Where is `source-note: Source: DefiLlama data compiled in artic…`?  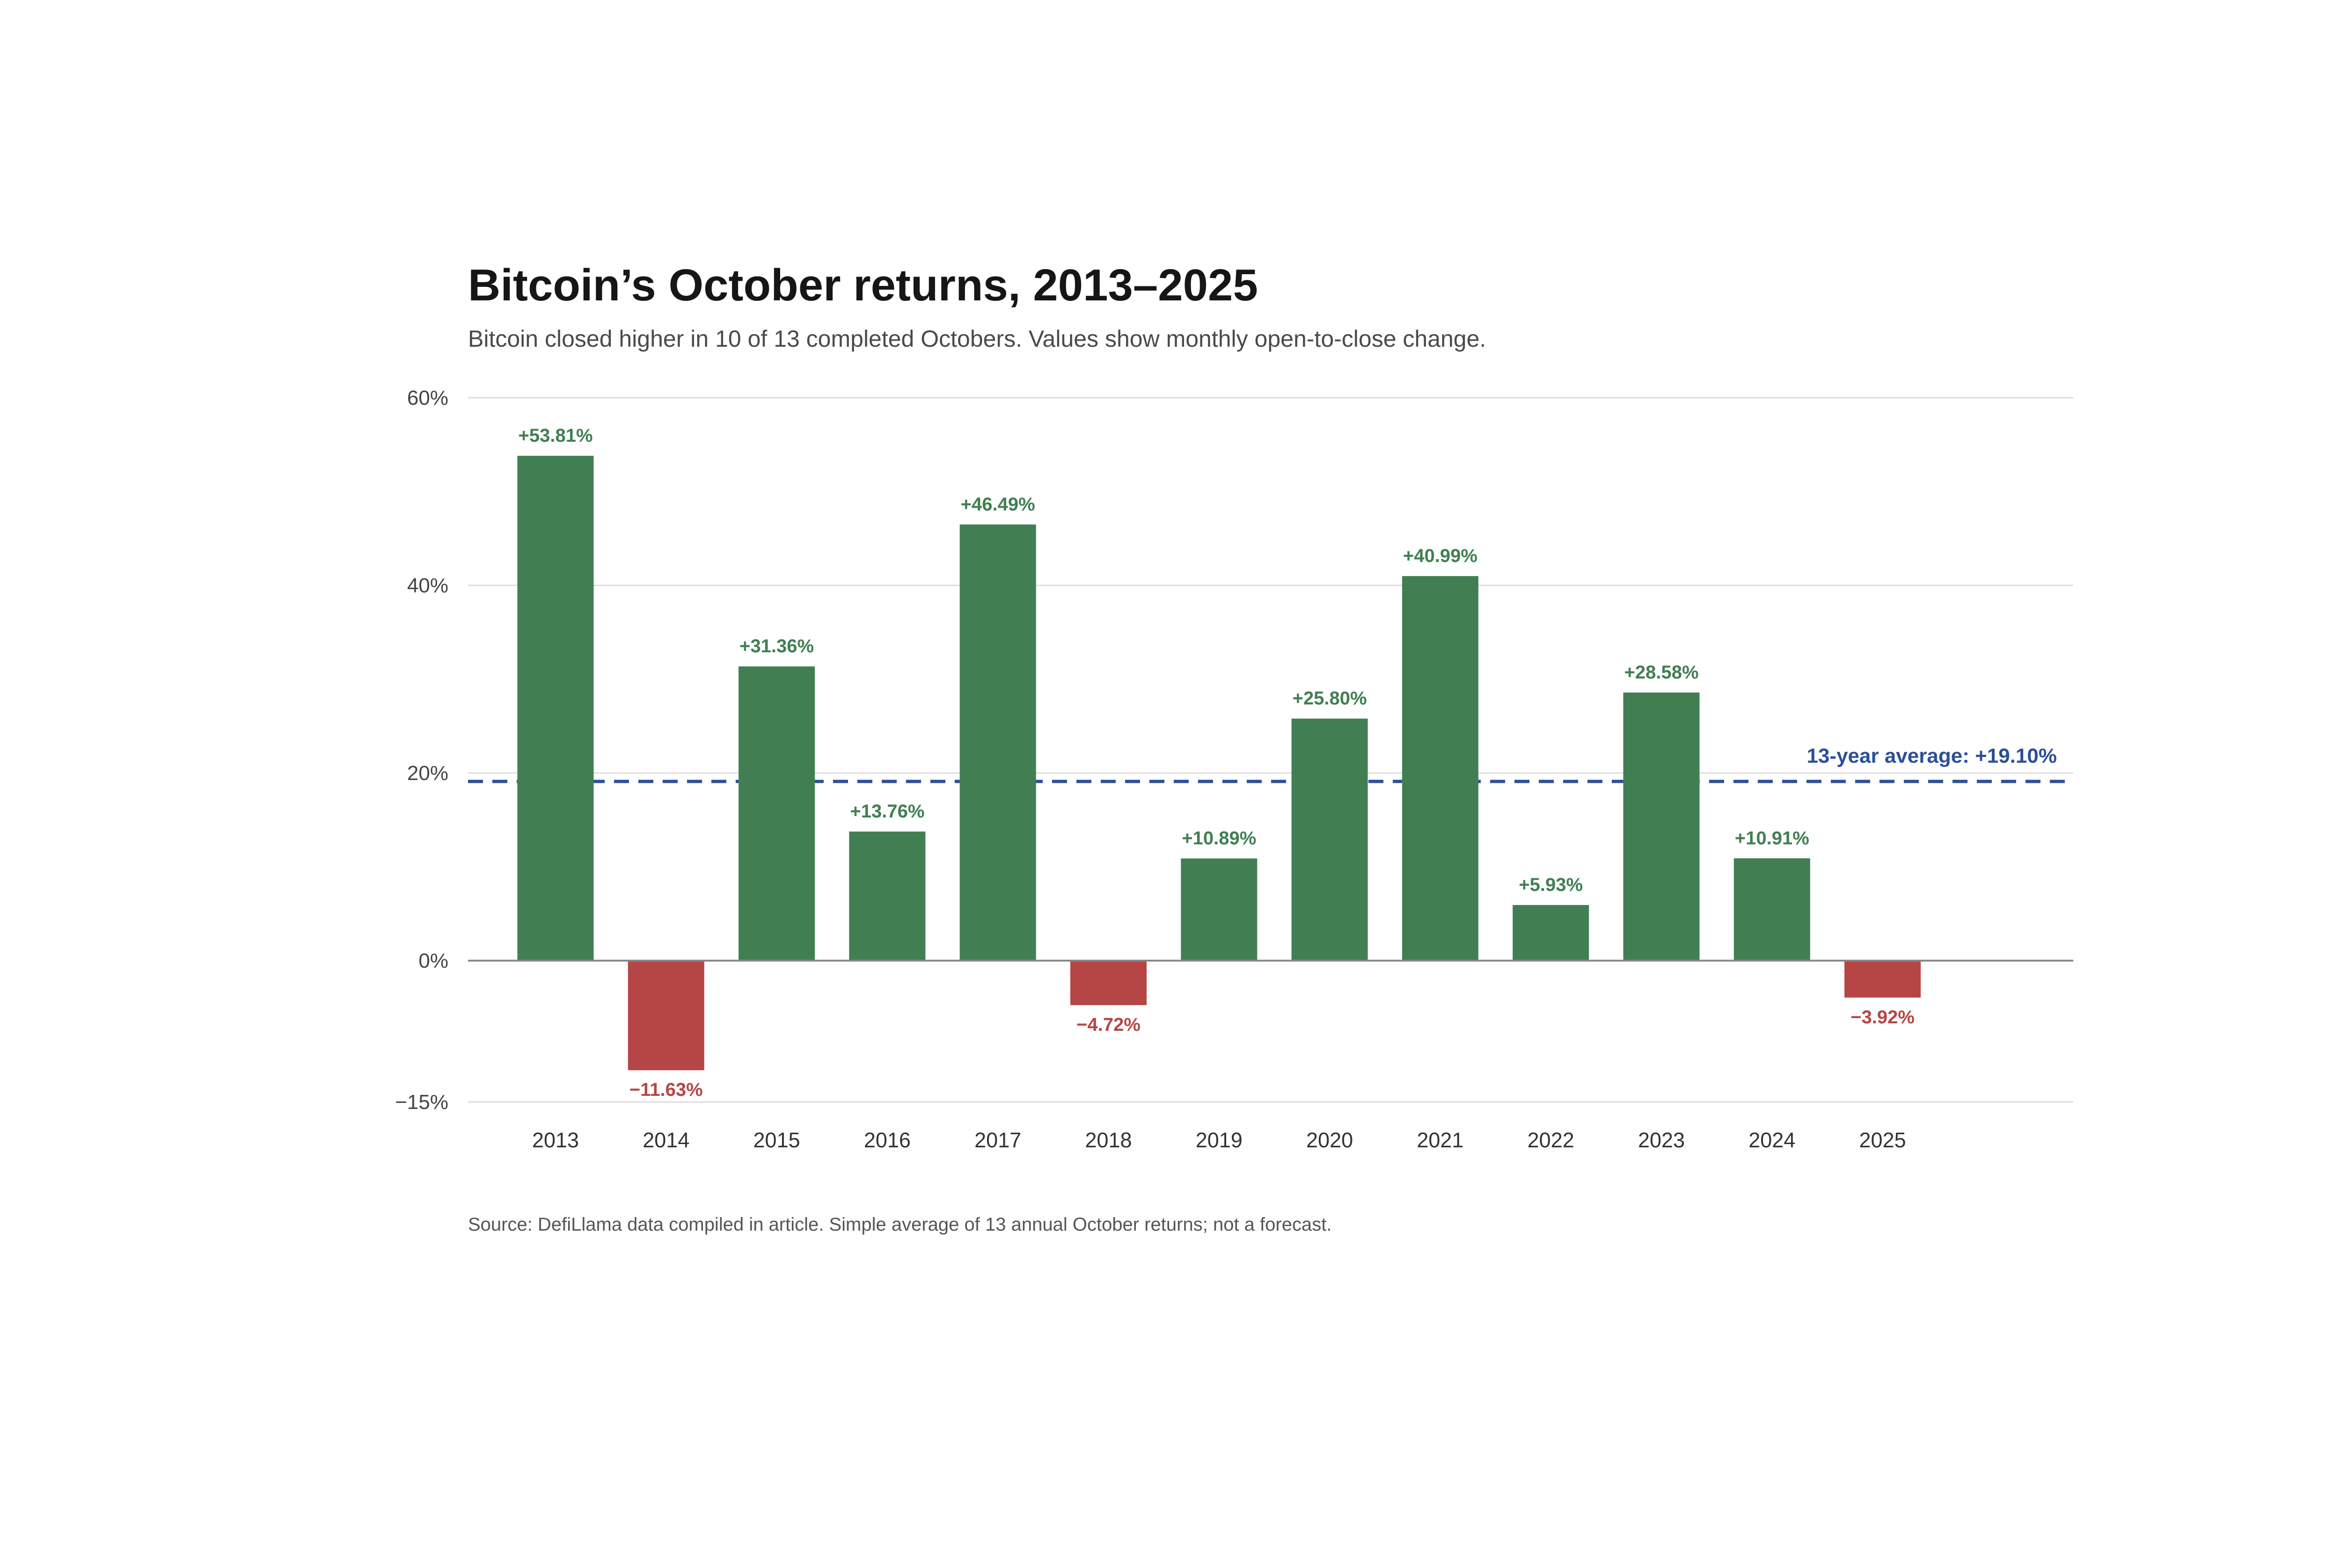 source-note: Source: DefiLlama data compiled in artic… is located at coordinates (900, 1224).